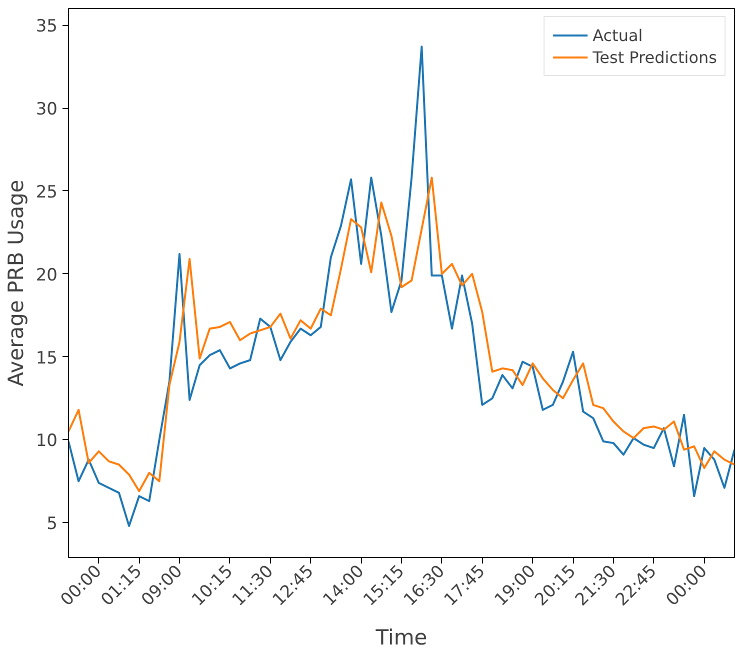 This screenshot has height=652, width=736. I want to click on y-tick-label: 15, so click(47, 358).